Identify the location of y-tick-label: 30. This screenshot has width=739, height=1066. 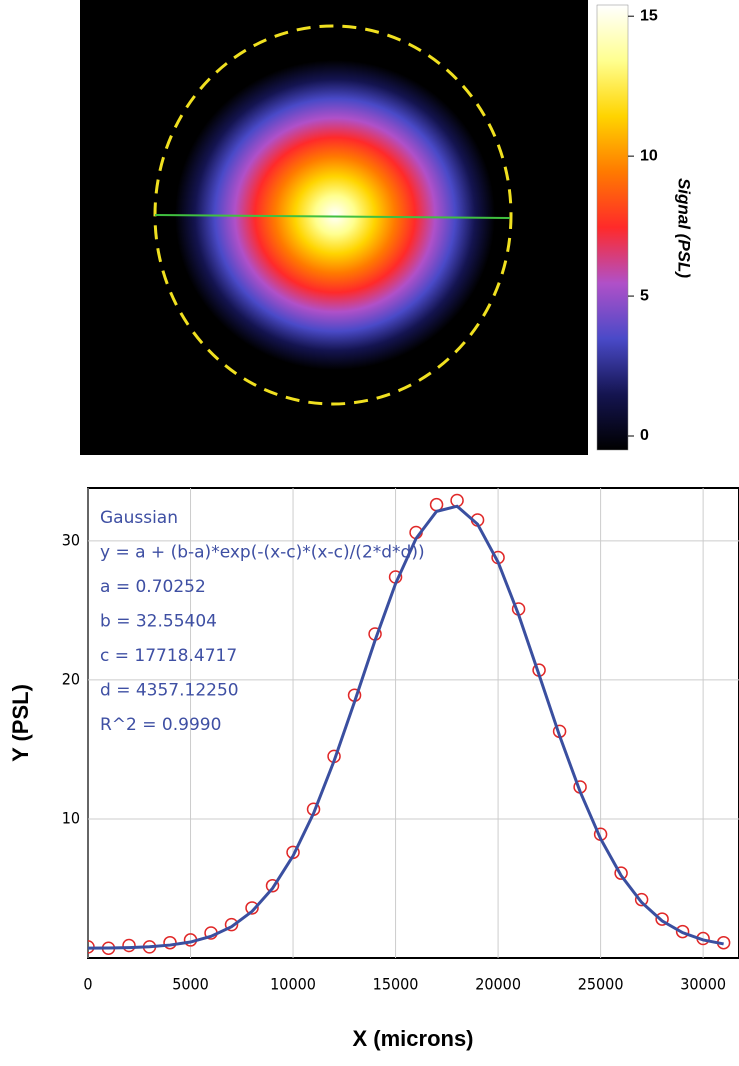
(71, 539).